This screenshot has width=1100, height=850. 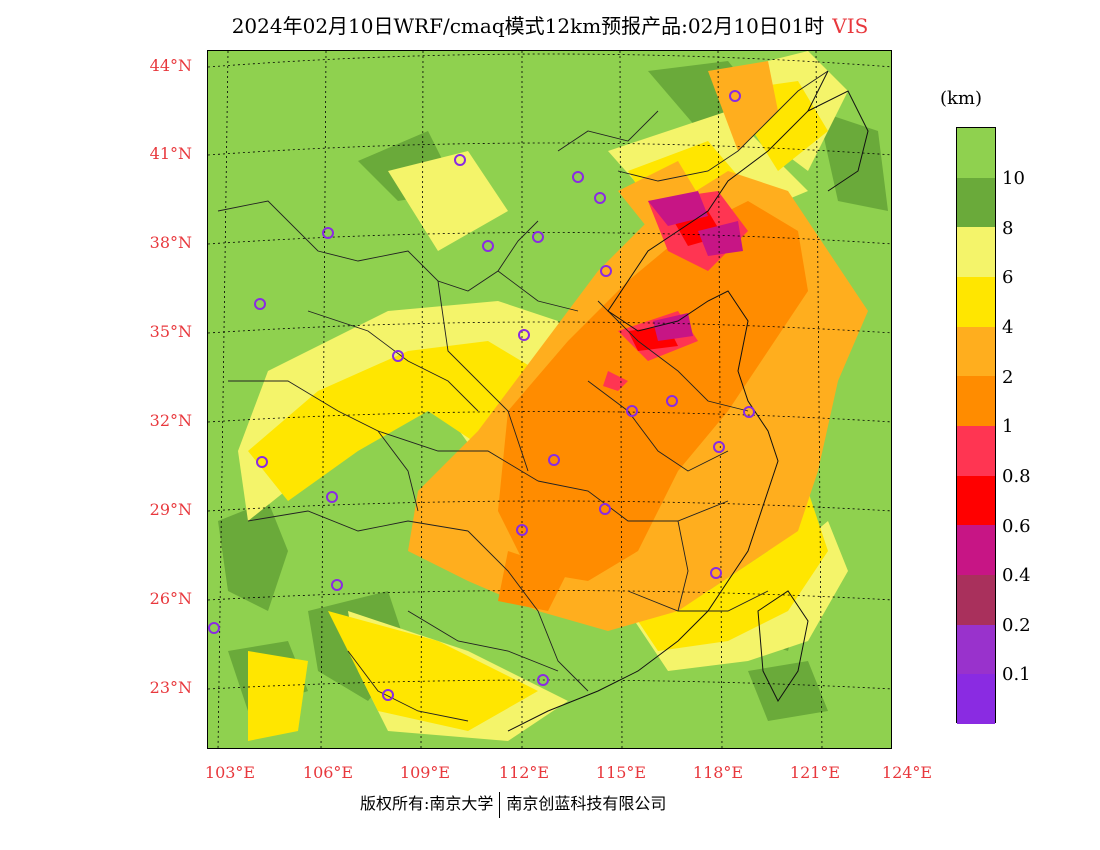 What do you see at coordinates (524, 772) in the screenshot?
I see `lon-label-112: 112°E` at bounding box center [524, 772].